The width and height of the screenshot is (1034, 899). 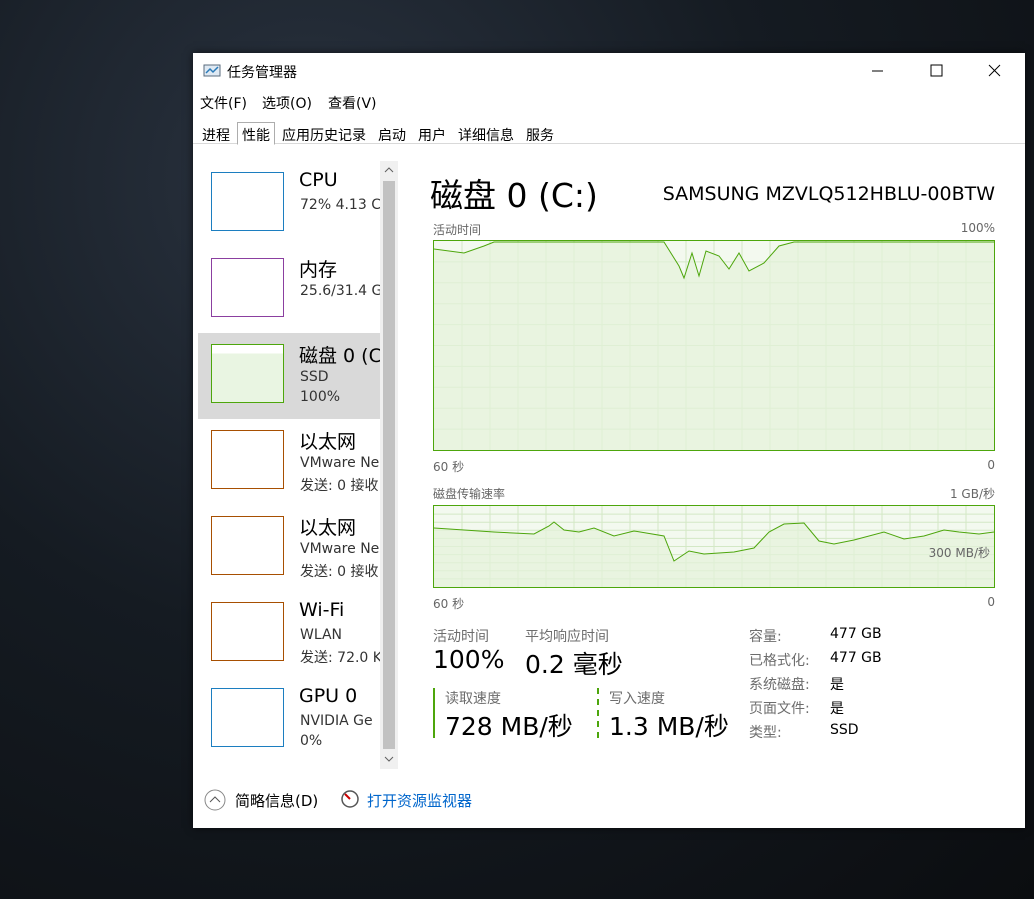 What do you see at coordinates (828, 194) in the screenshot?
I see `disk-model: SAMSUNG MZVLQ512HBLU-00BTW` at bounding box center [828, 194].